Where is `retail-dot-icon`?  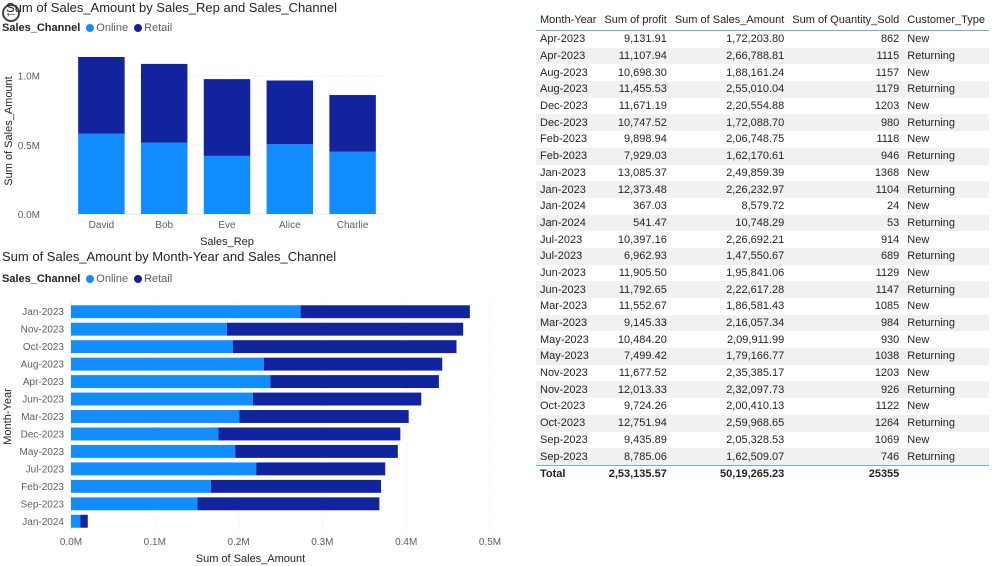
retail-dot-icon is located at coordinates (138, 28).